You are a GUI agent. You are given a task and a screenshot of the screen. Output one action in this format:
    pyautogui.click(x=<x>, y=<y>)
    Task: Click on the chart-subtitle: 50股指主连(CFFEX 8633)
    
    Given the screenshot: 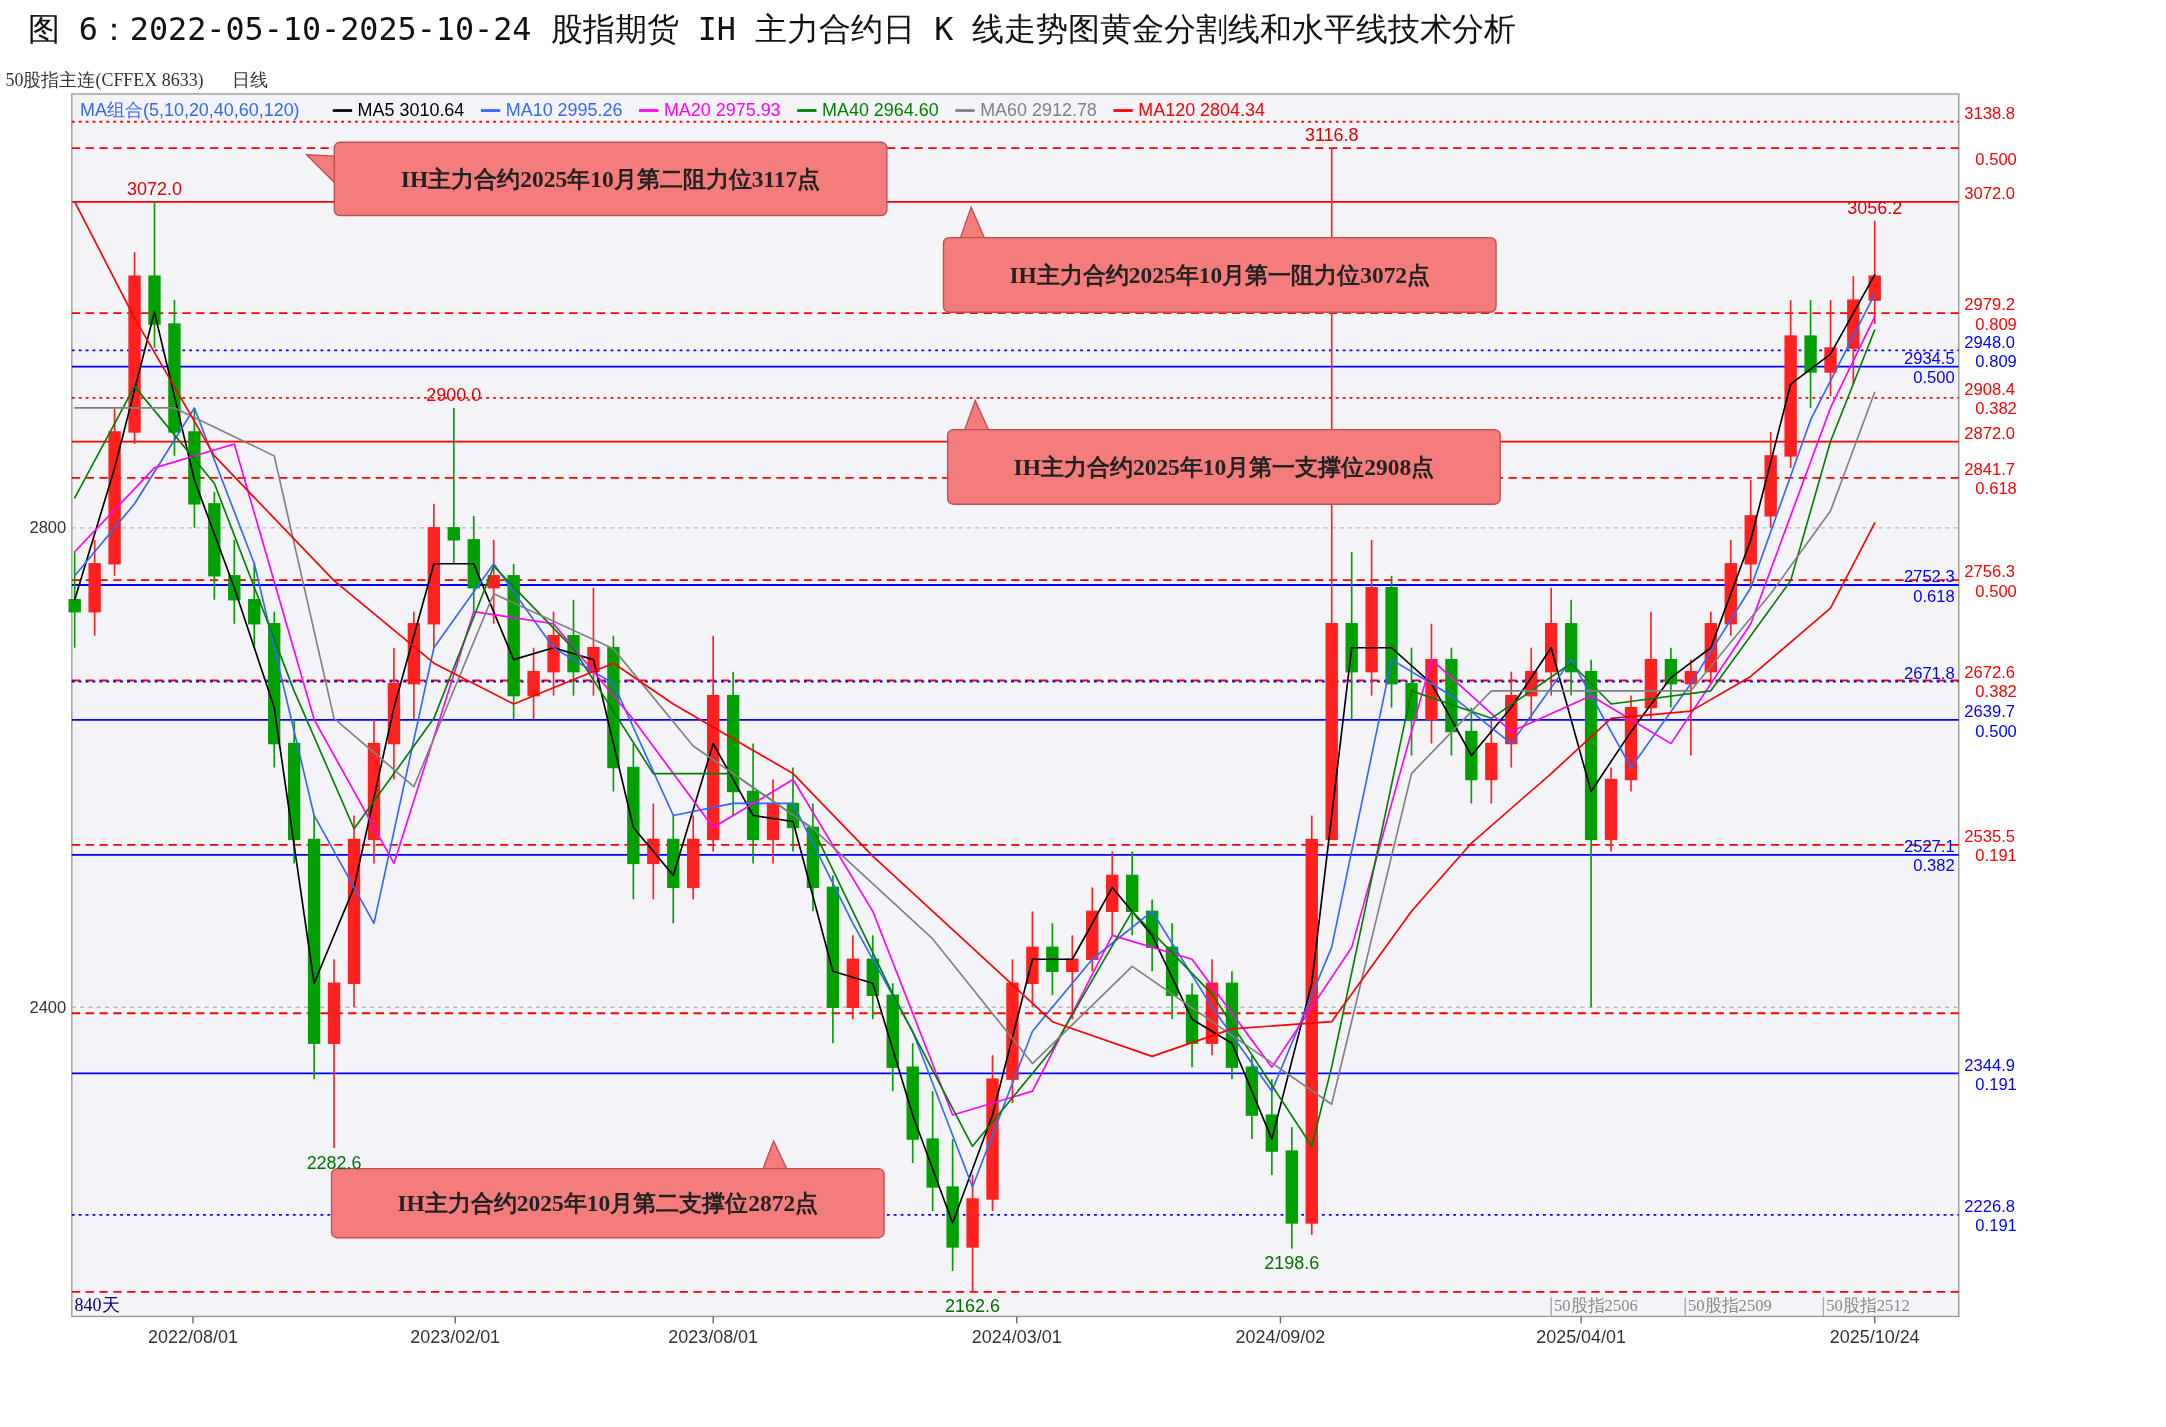 What is the action you would take?
    pyautogui.click(x=104, y=80)
    